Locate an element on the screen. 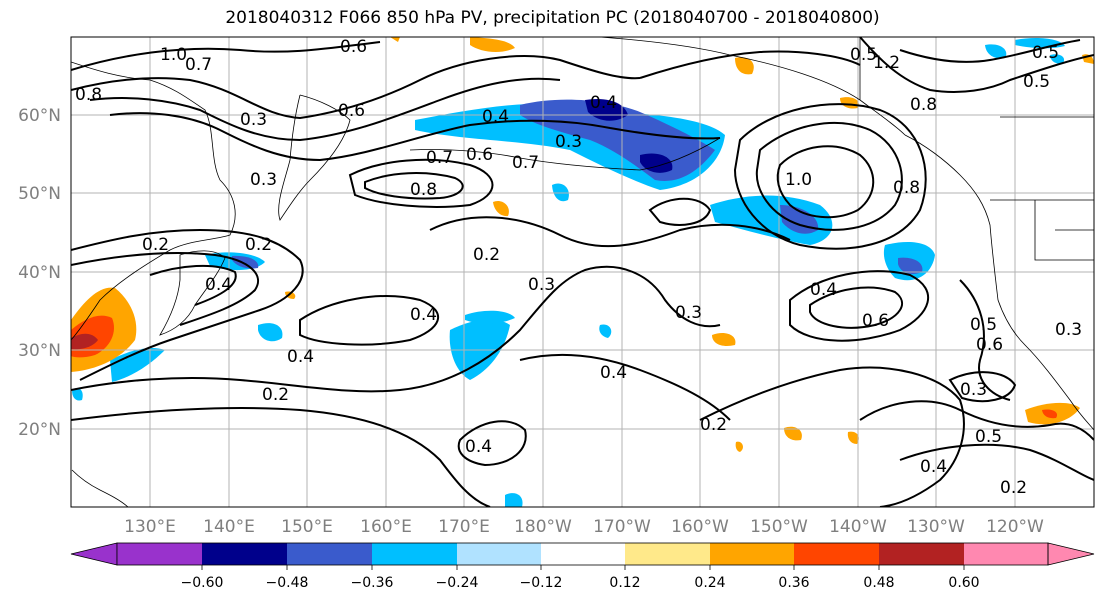 This screenshot has width=1105, height=601. shade-orange-c is located at coordinates (501, 208).